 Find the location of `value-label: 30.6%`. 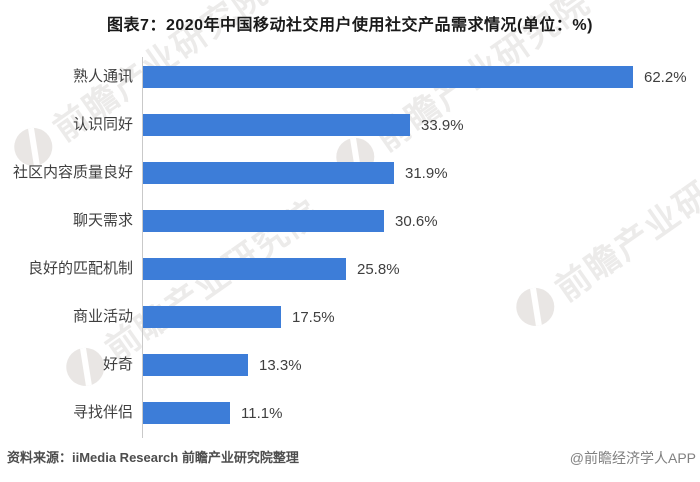

value-label: 30.6% is located at coordinates (416, 221).